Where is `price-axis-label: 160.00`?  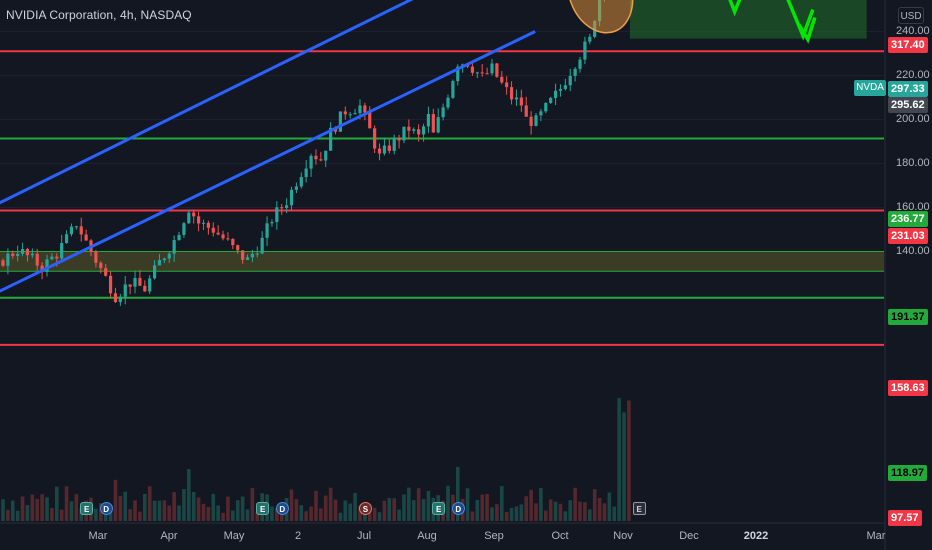
price-axis-label: 160.00 is located at coordinates (913, 206).